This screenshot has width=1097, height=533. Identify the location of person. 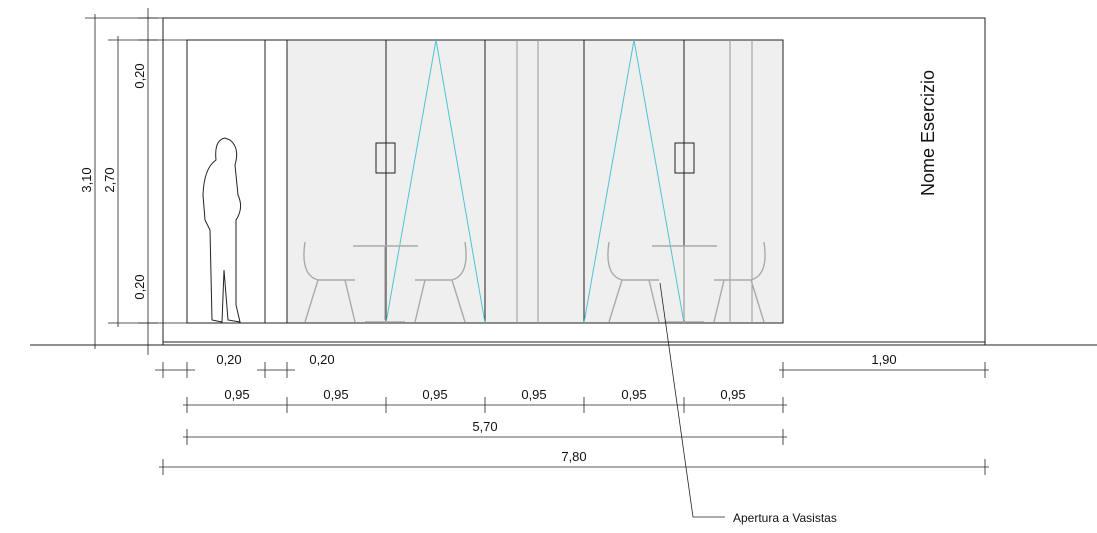
(222, 230).